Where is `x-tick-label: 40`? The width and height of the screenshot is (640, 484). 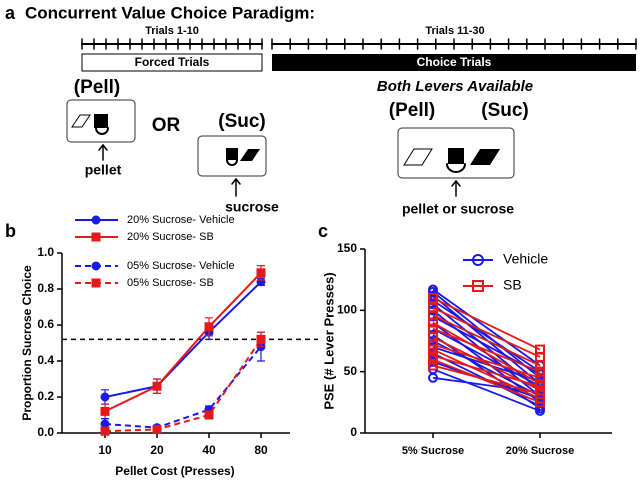
x-tick-label: 40 is located at coordinates (209, 450).